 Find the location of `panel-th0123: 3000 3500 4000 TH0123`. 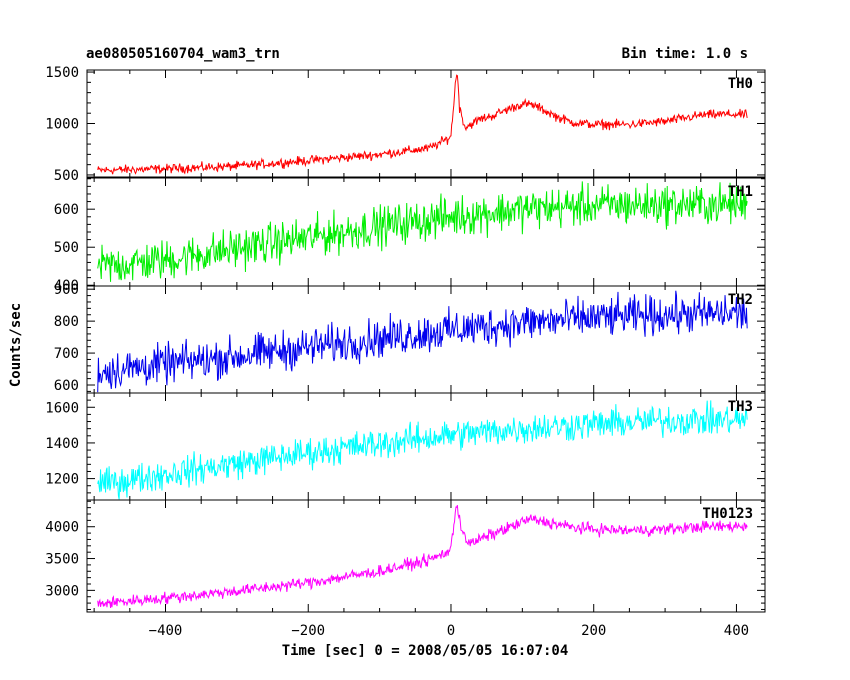

panel-th0123: 3000 3500 4000 TH0123 is located at coordinates (405, 556).